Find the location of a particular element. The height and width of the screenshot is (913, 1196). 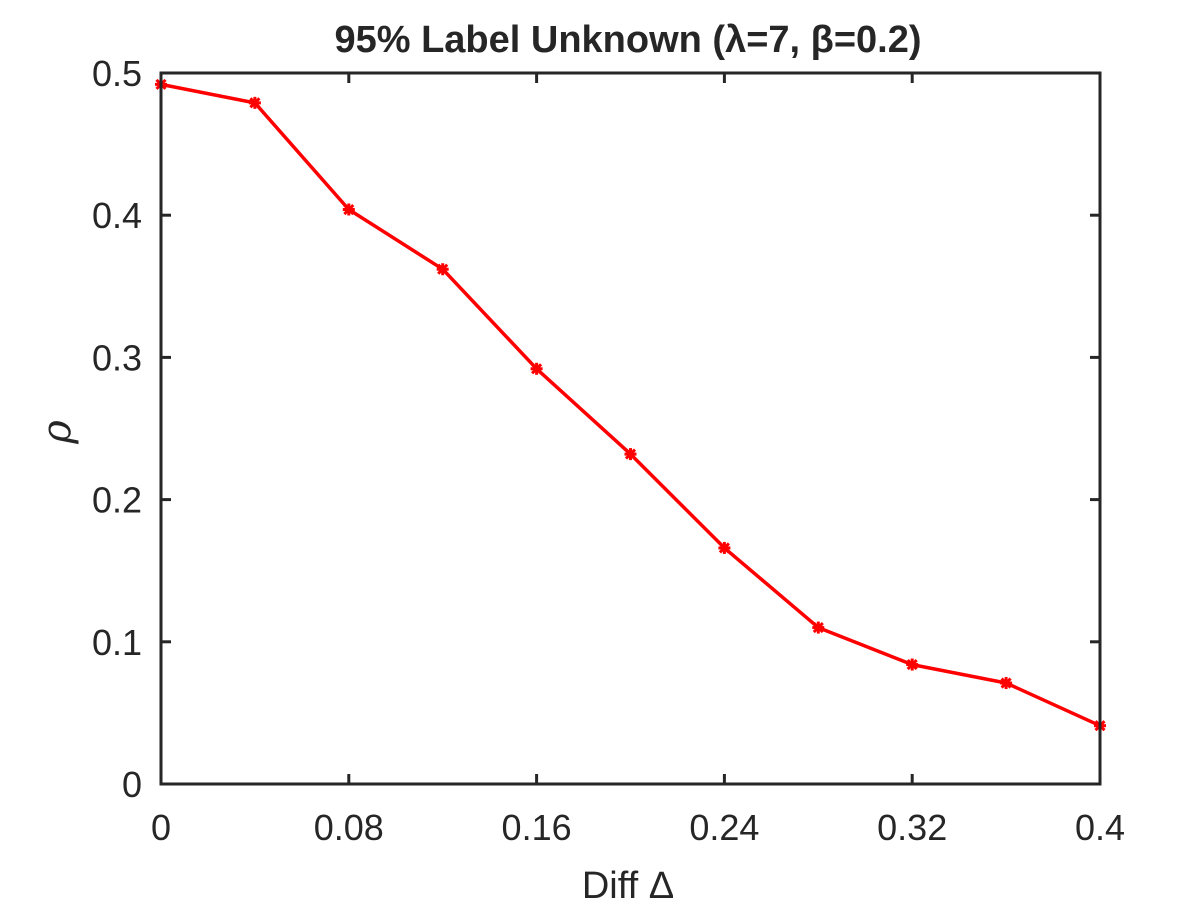

y-tick-label: 0.5 is located at coordinates (117, 73).